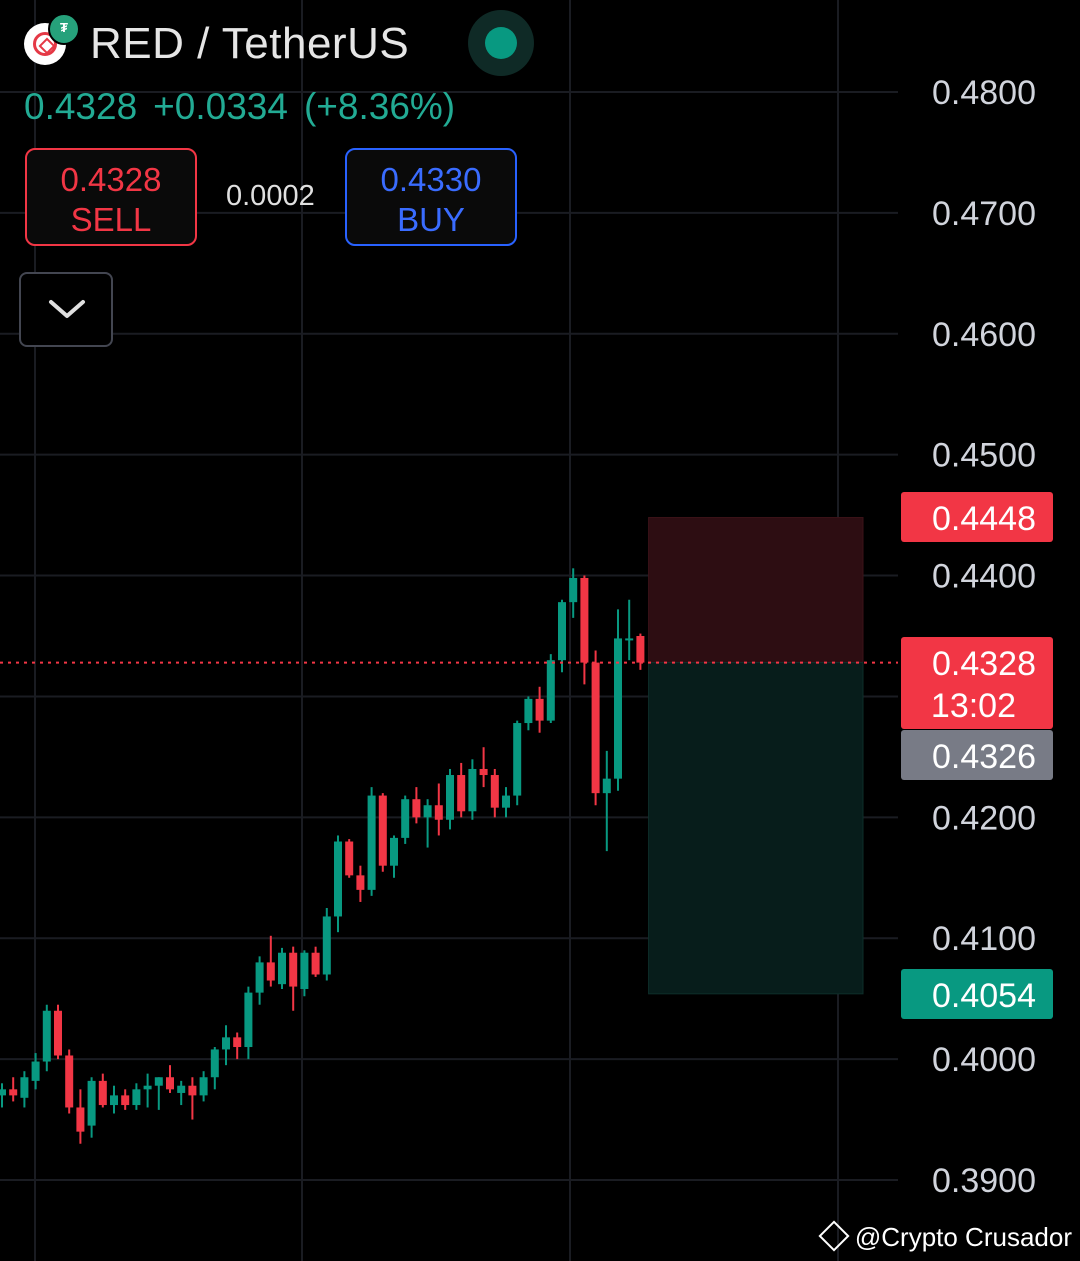  Describe the element at coordinates (834, 1236) in the screenshot. I see `binance-logo-icon` at that location.